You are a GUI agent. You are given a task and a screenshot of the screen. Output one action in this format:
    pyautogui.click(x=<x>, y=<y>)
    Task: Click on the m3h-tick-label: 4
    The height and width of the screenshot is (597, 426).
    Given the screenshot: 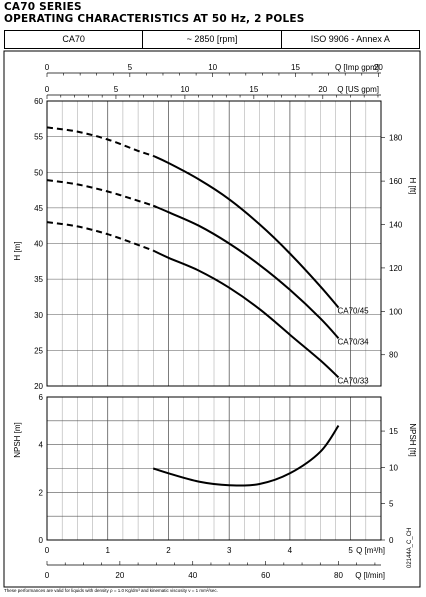 What is the action you would take?
    pyautogui.click(x=290, y=550)
    